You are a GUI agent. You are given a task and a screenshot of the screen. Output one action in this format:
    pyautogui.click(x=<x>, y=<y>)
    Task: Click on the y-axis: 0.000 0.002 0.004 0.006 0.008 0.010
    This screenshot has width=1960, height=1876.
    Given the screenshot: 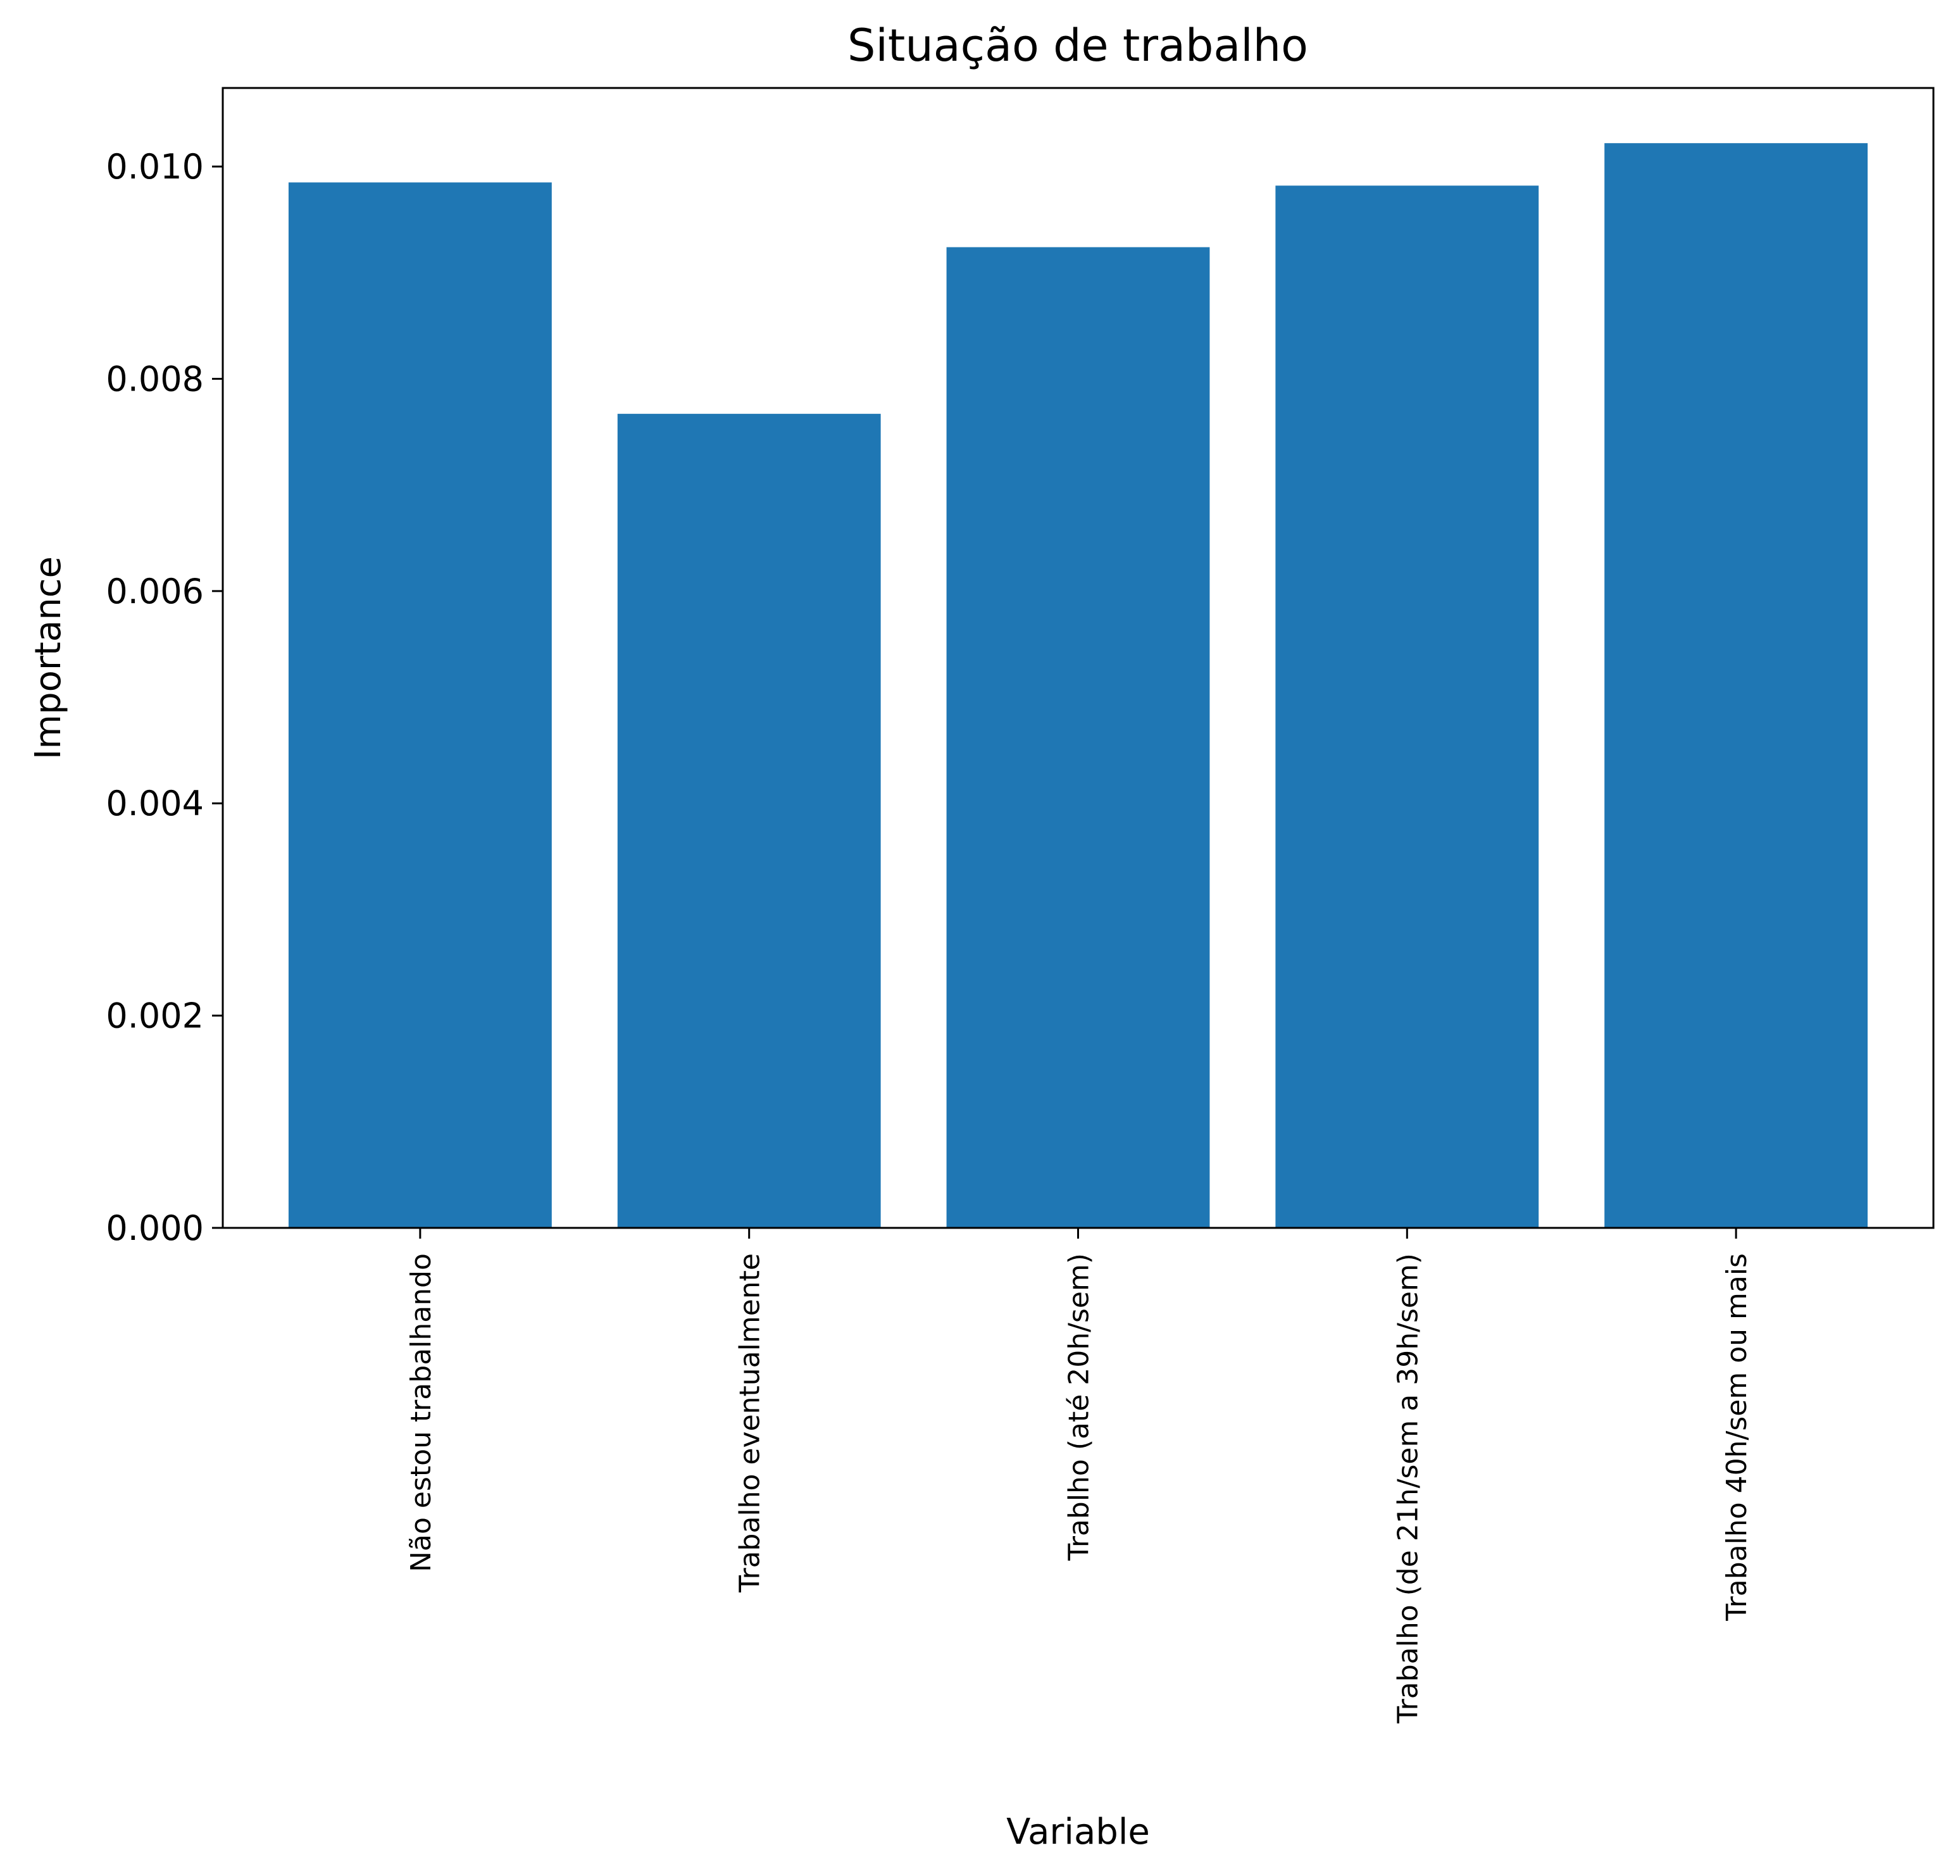 What is the action you would take?
    pyautogui.click(x=164, y=697)
    